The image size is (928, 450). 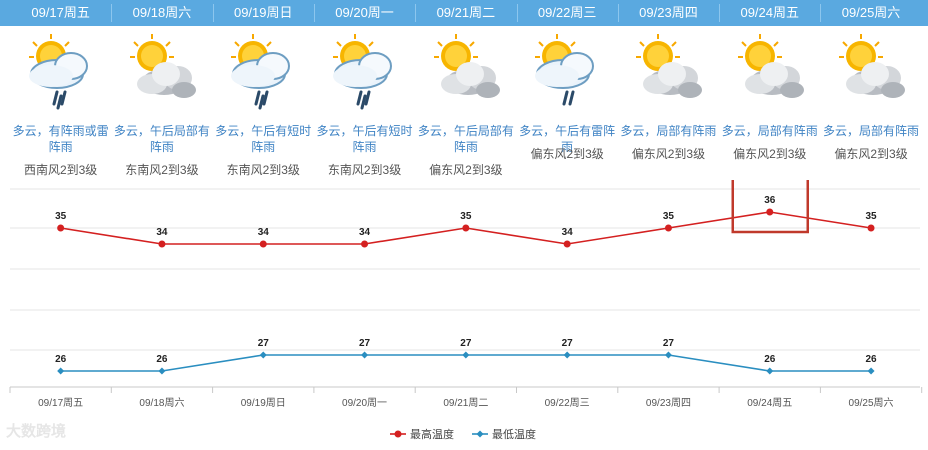 What do you see at coordinates (567, 403) in the screenshot?
I see `x-tick-label: 09/22周三` at bounding box center [567, 403].